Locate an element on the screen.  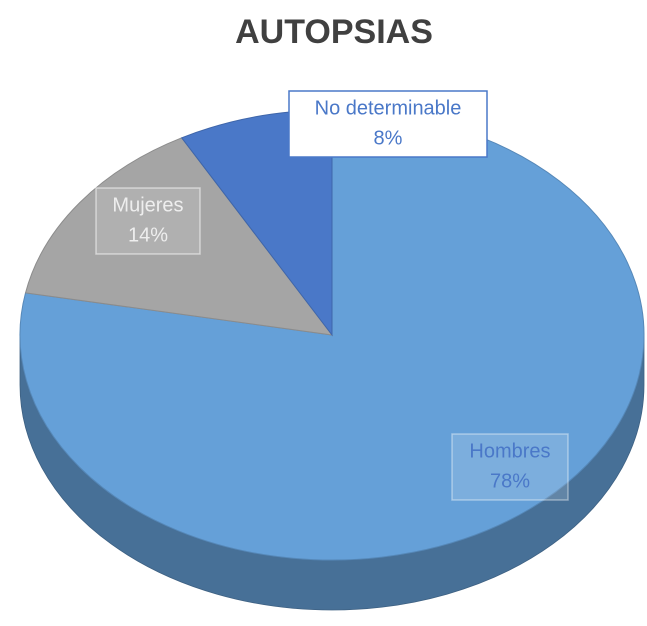
data-label-name: Hombres is located at coordinates (509, 451).